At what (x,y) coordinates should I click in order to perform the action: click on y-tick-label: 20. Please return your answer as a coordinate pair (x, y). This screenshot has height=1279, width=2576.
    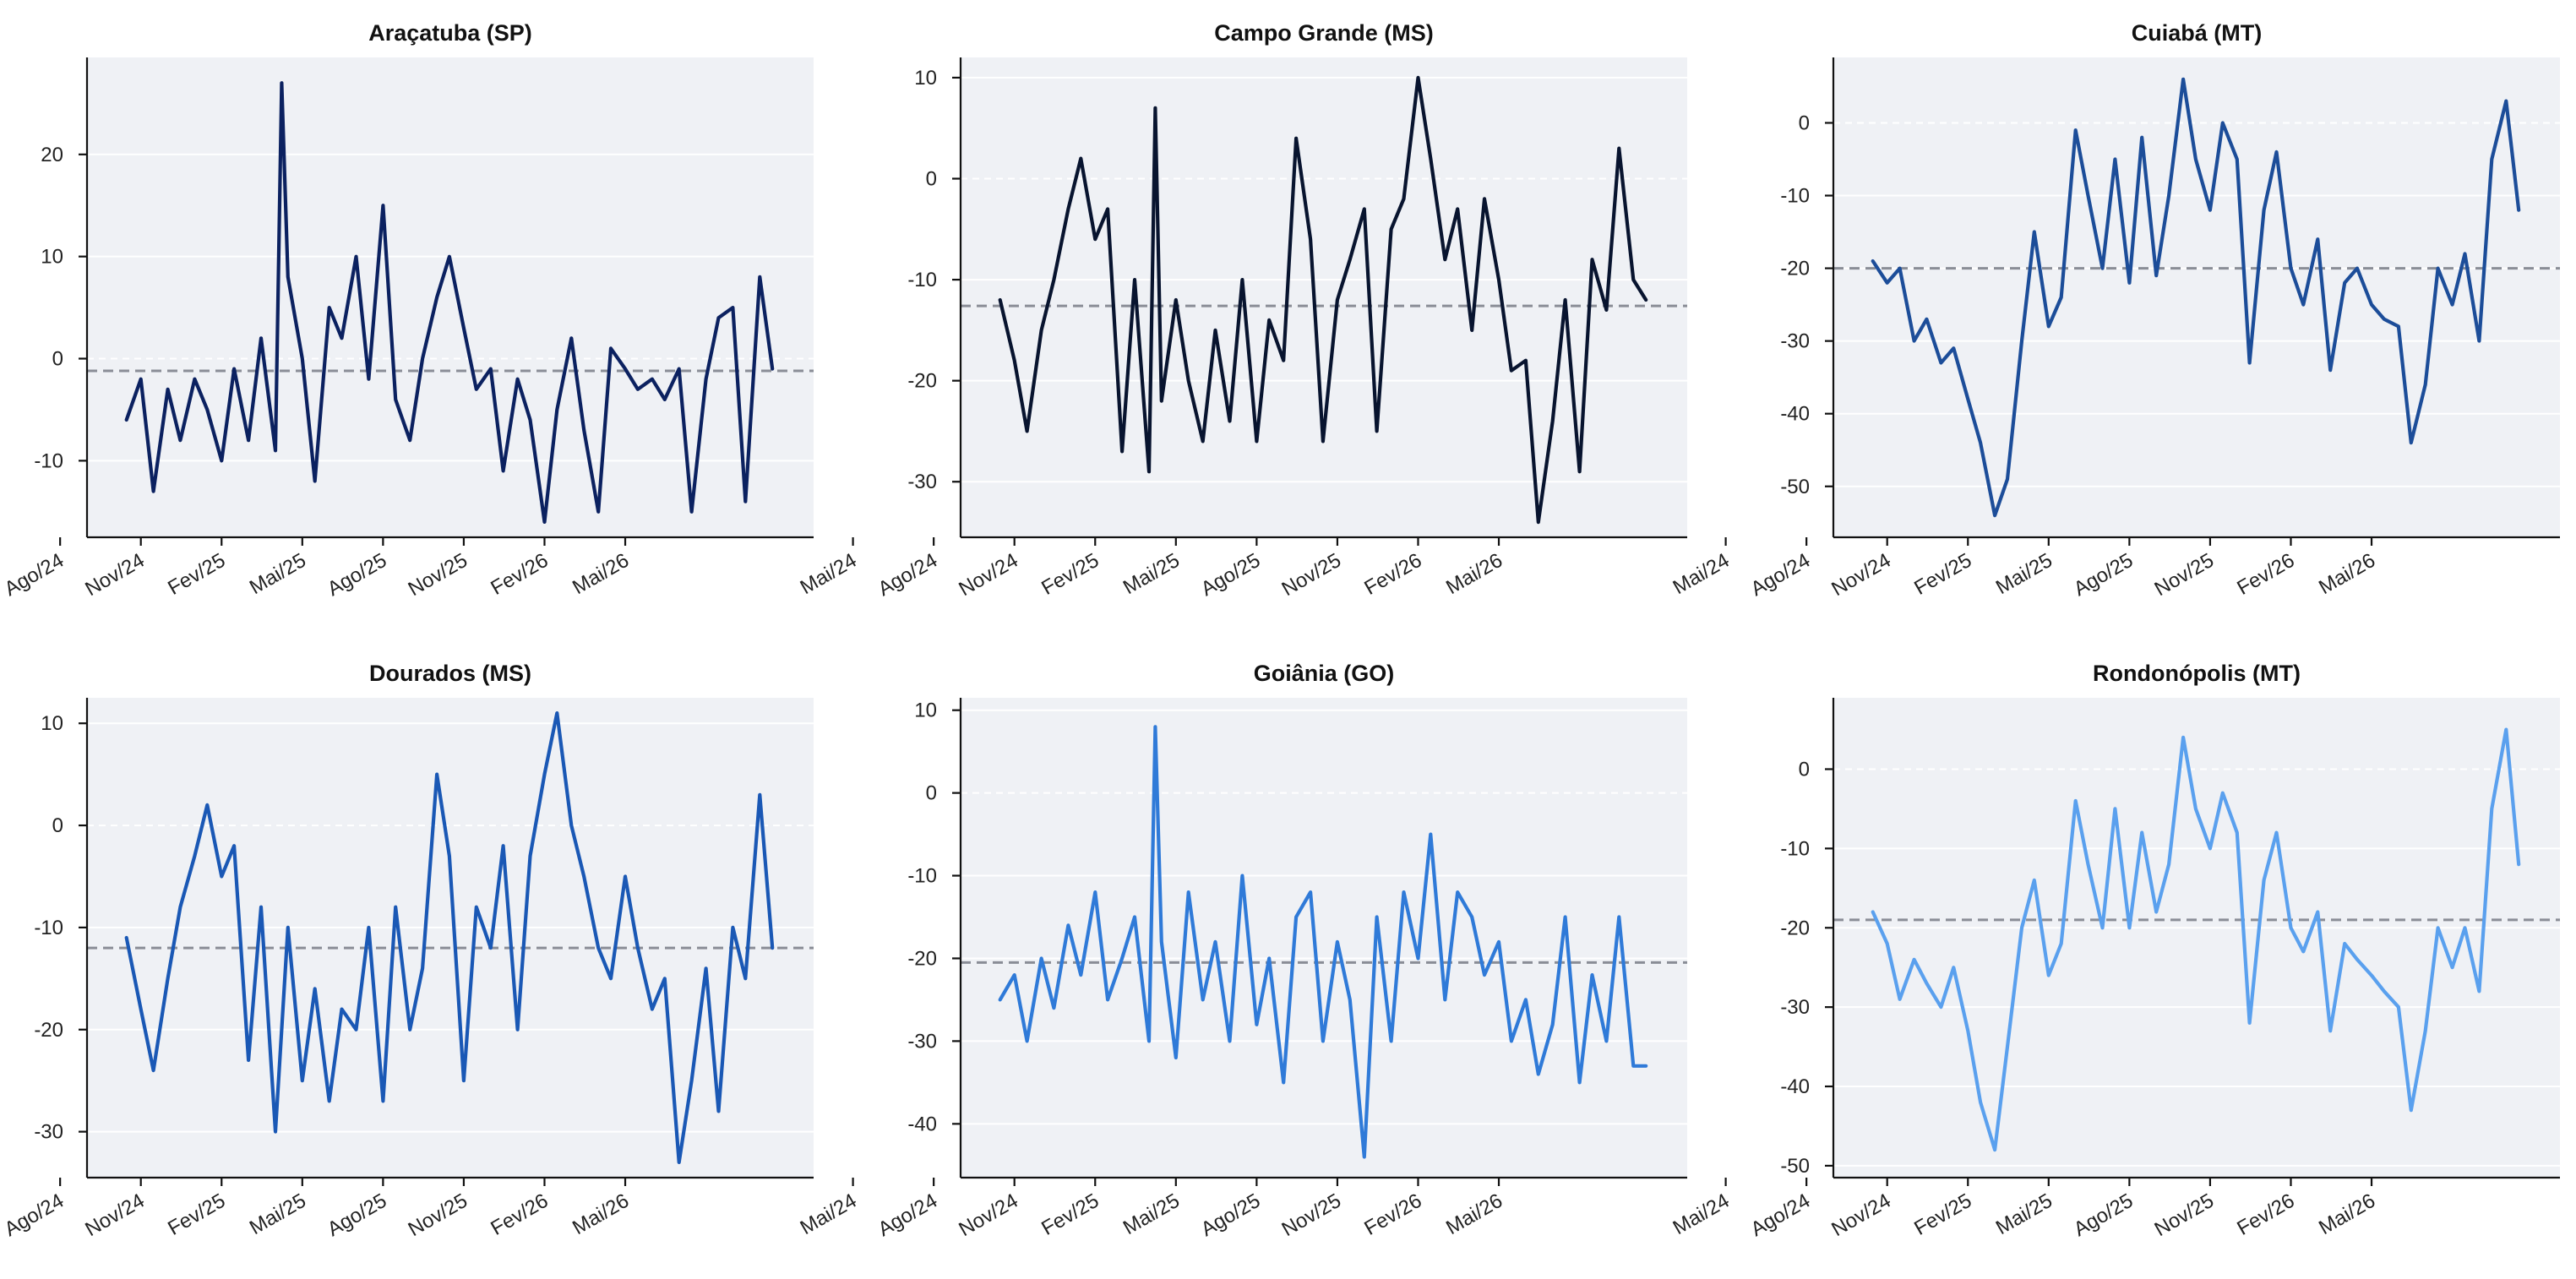
    Looking at the image, I should click on (52, 155).